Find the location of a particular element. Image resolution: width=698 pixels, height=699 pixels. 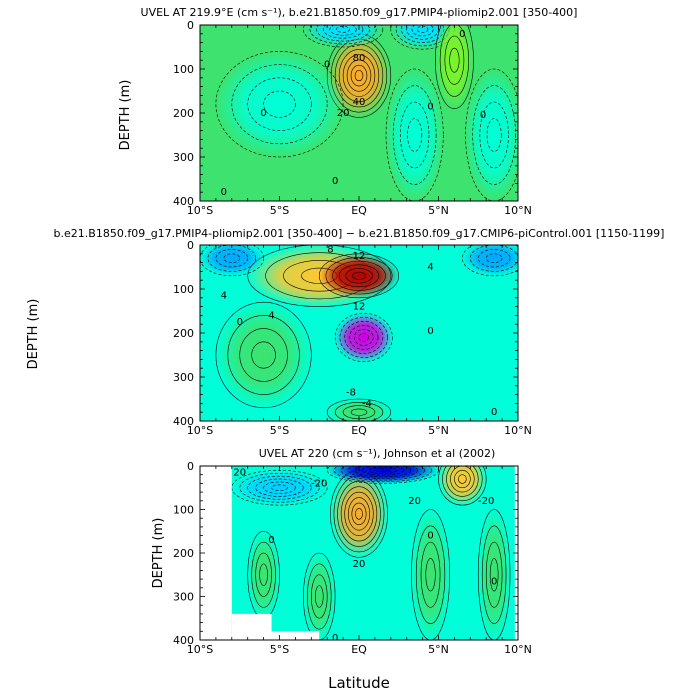

panel-3-xlabel: Latitude is located at coordinates (359, 683).